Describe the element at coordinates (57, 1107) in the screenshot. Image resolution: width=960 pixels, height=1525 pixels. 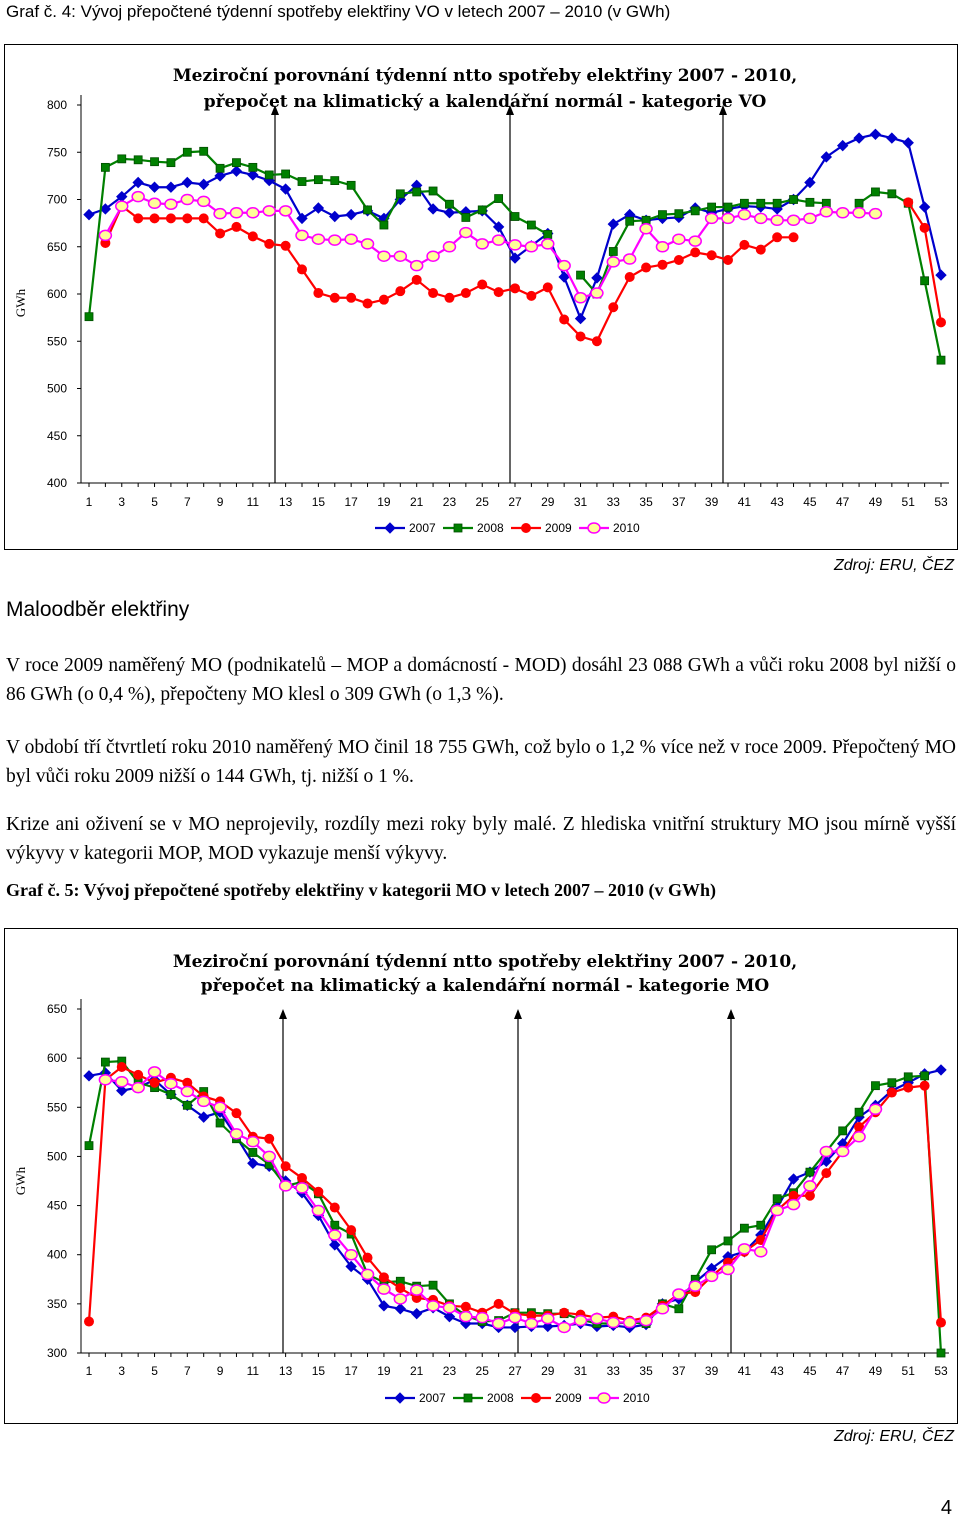
I see `y-tick-label: 550` at that location.